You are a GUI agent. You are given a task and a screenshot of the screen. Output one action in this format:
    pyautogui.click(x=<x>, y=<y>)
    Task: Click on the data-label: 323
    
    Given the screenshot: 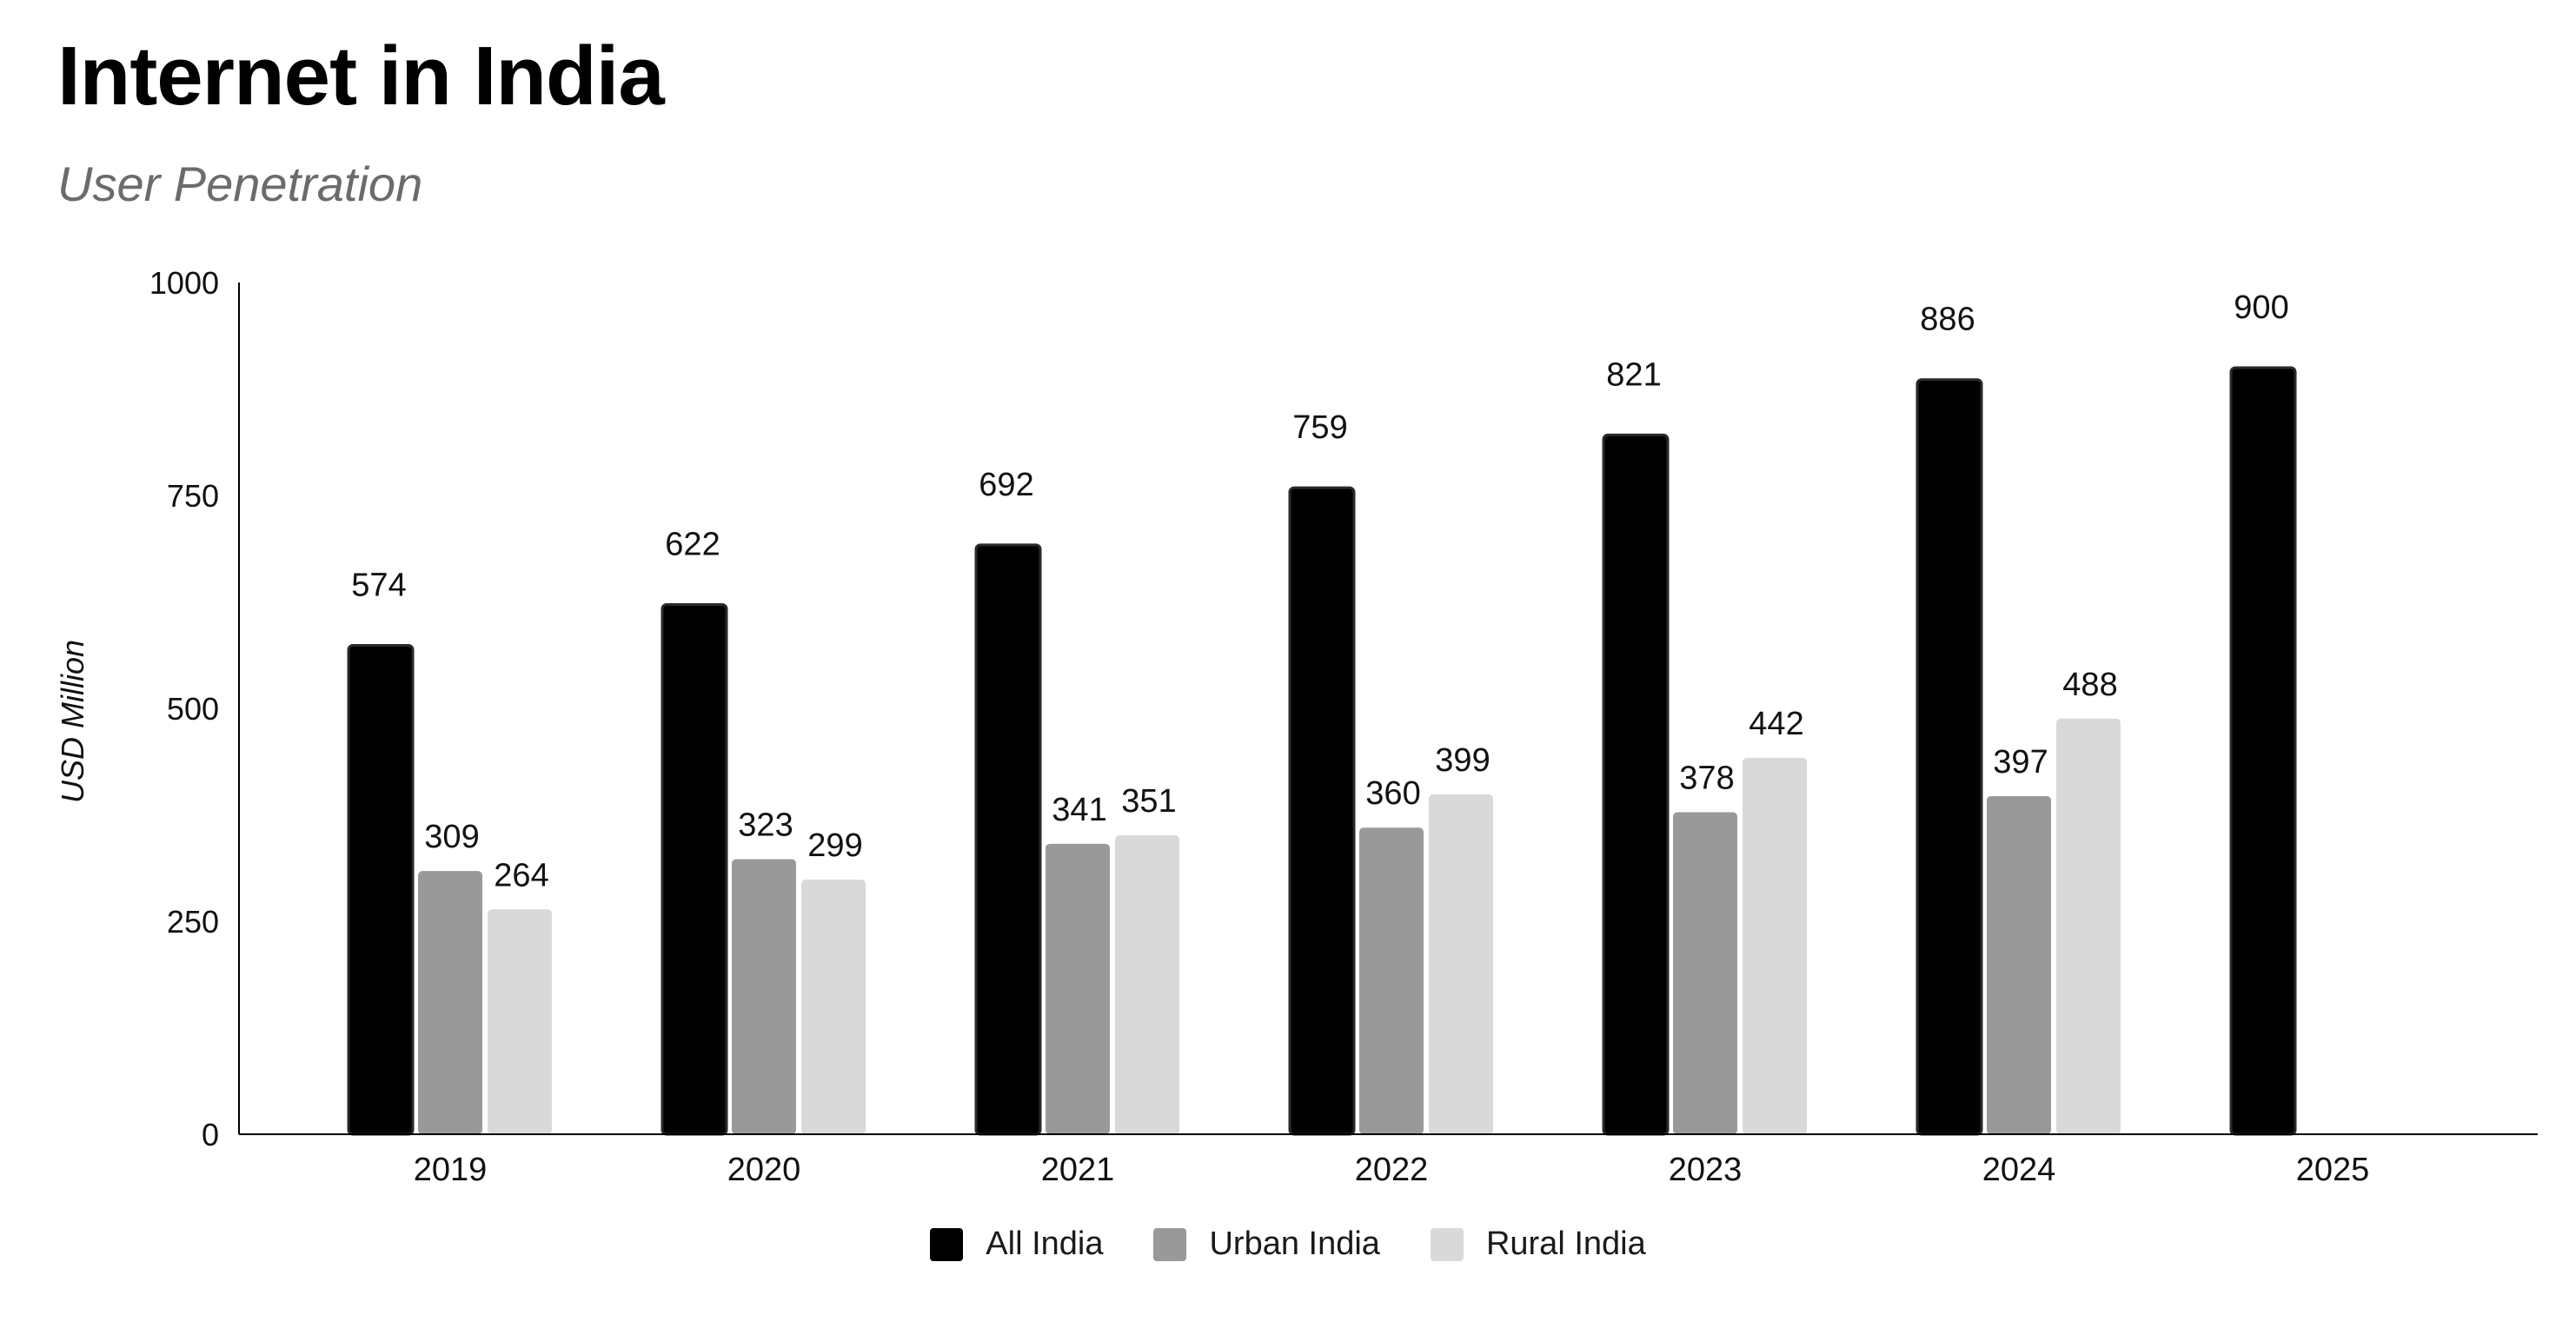 What is the action you would take?
    pyautogui.click(x=765, y=825)
    